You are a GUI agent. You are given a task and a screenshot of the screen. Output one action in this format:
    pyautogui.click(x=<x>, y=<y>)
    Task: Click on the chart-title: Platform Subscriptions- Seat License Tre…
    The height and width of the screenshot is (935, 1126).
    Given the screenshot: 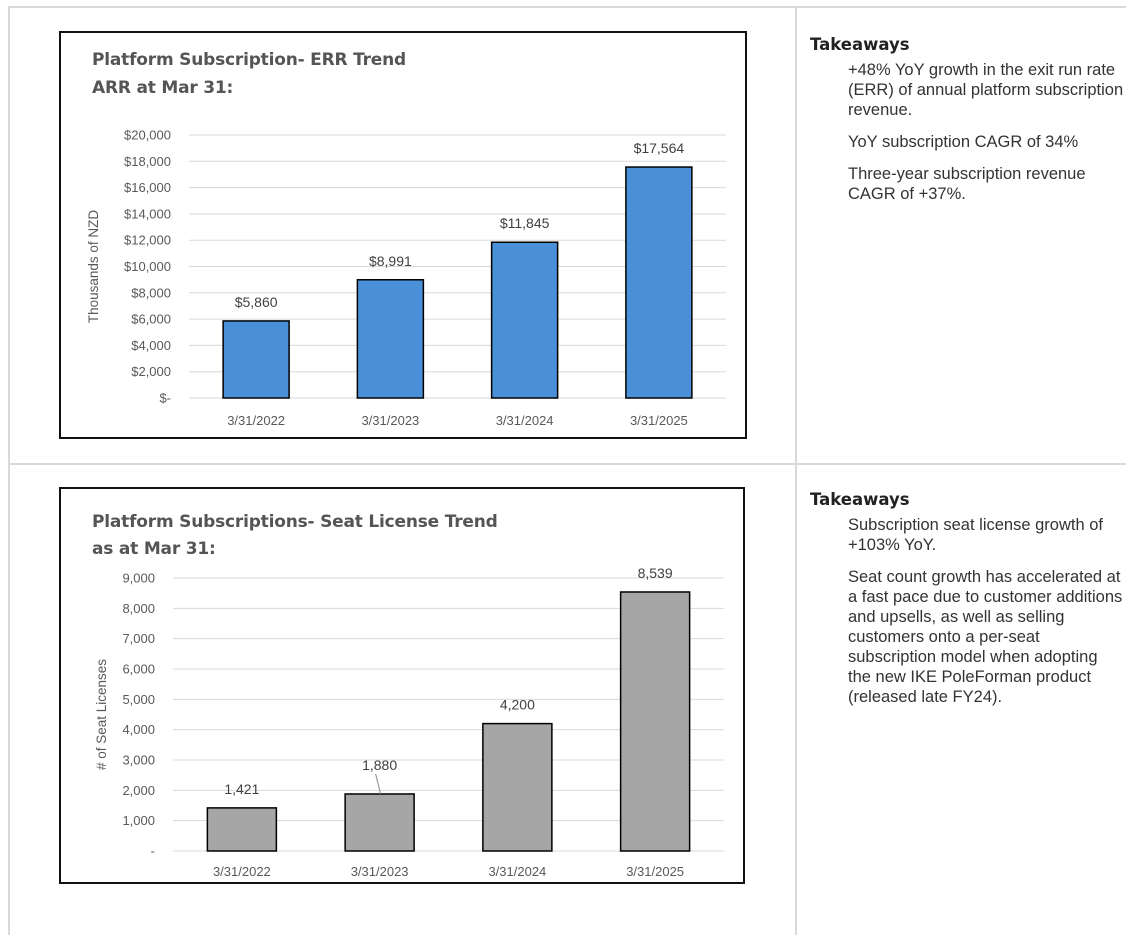 What is the action you would take?
    pyautogui.click(x=295, y=522)
    